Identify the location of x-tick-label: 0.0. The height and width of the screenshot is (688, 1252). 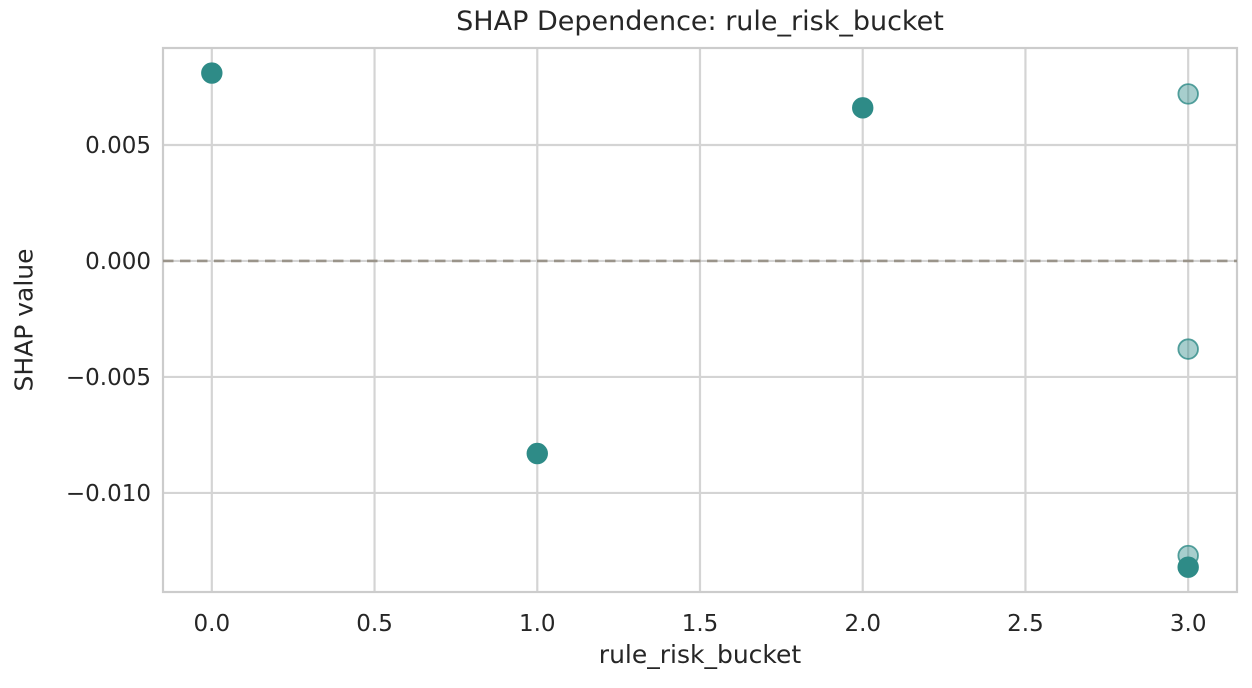
(212, 624).